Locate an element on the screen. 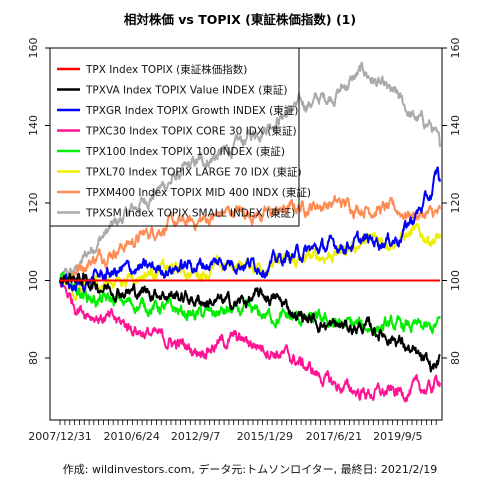  legend-label: TPXVA Index TOPIX Value INDEX (東証) is located at coordinates (186, 90).